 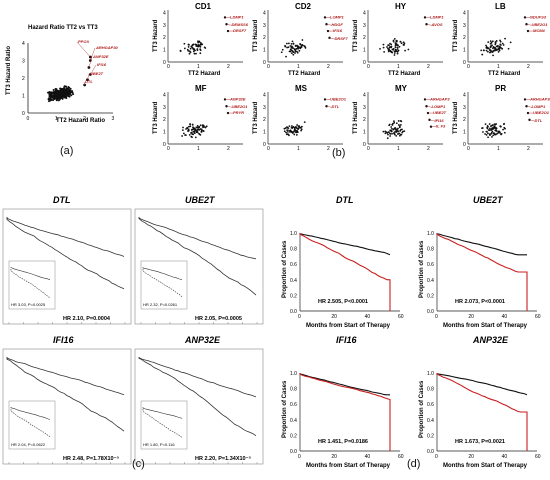 I want to click on subplot-xtick: 1, so click(x=298, y=67).